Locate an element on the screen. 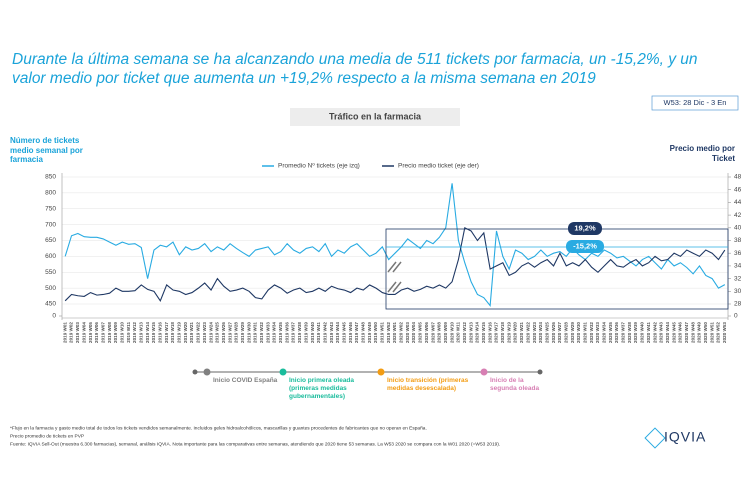  x-tick-label: 2019 W41 is located at coordinates (318, 332).